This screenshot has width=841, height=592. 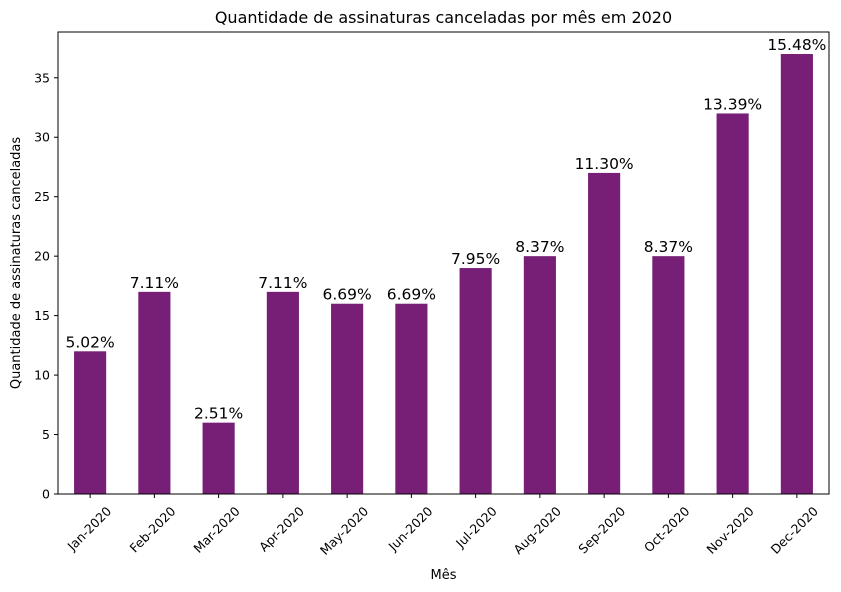 What do you see at coordinates (344, 530) in the screenshot?
I see `x-tick-label: May-2020` at bounding box center [344, 530].